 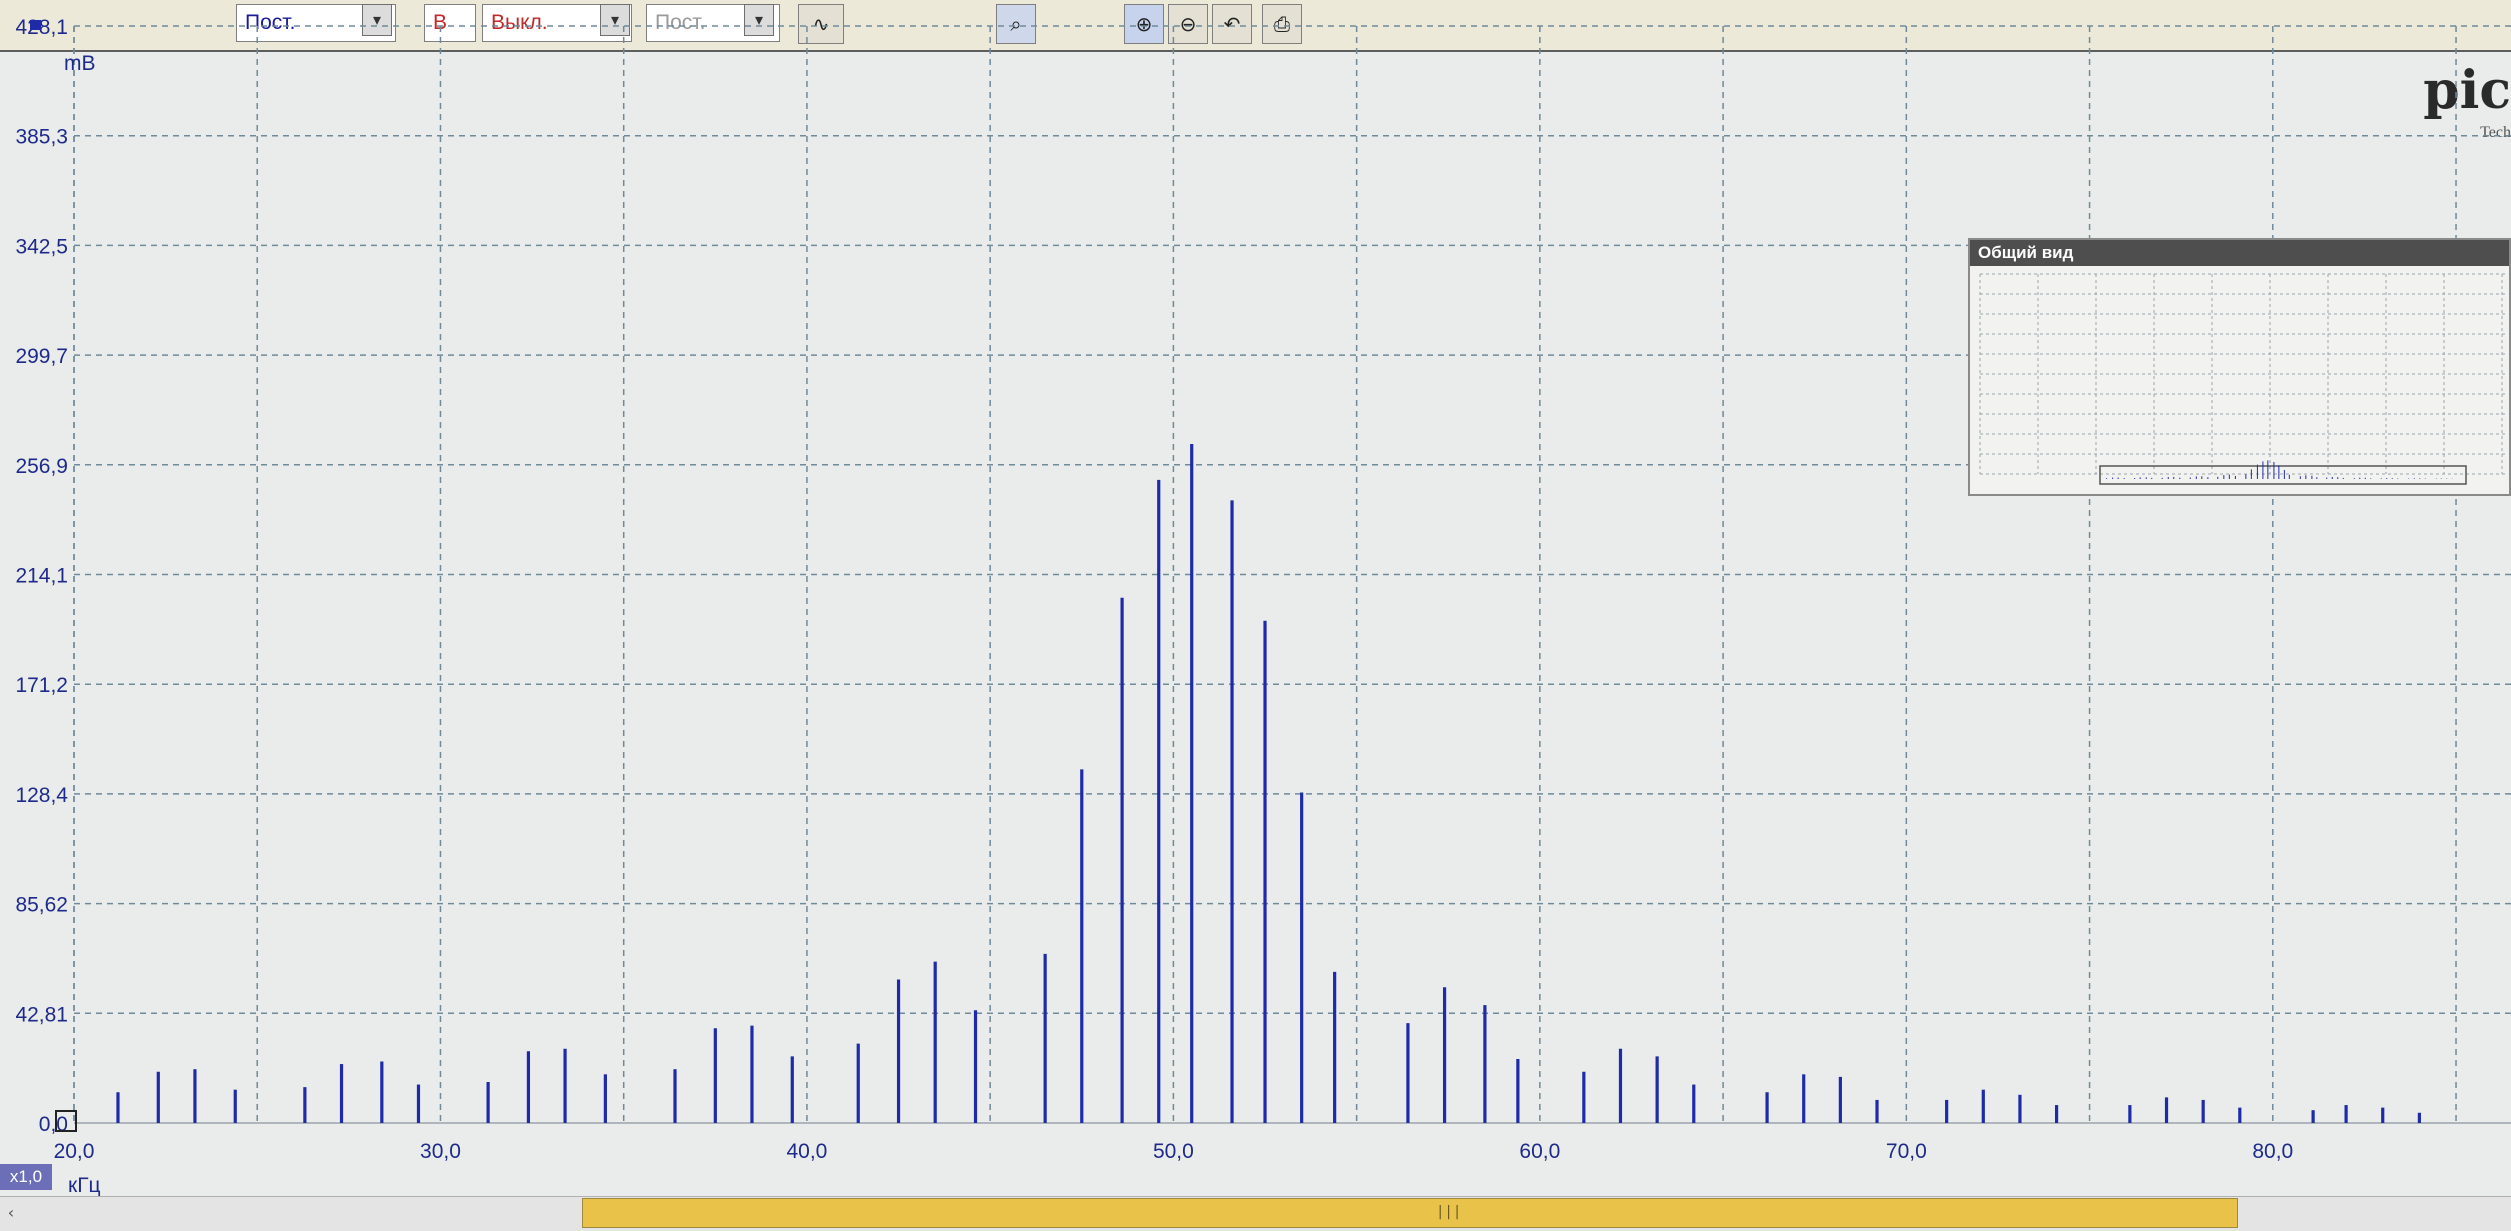 I want to click on overview-viewport, so click(x=2283, y=475).